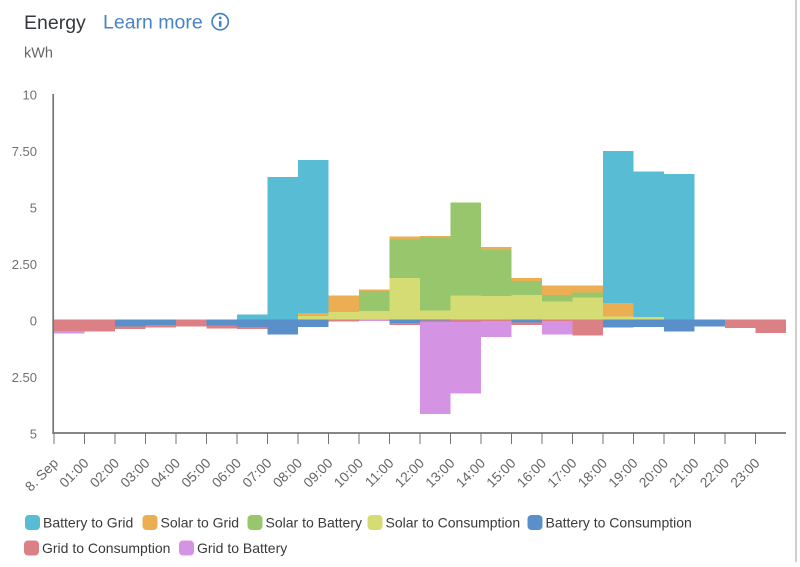 This screenshot has height=567, width=800. I want to click on svg-text: Battery to Grid, so click(88, 523).